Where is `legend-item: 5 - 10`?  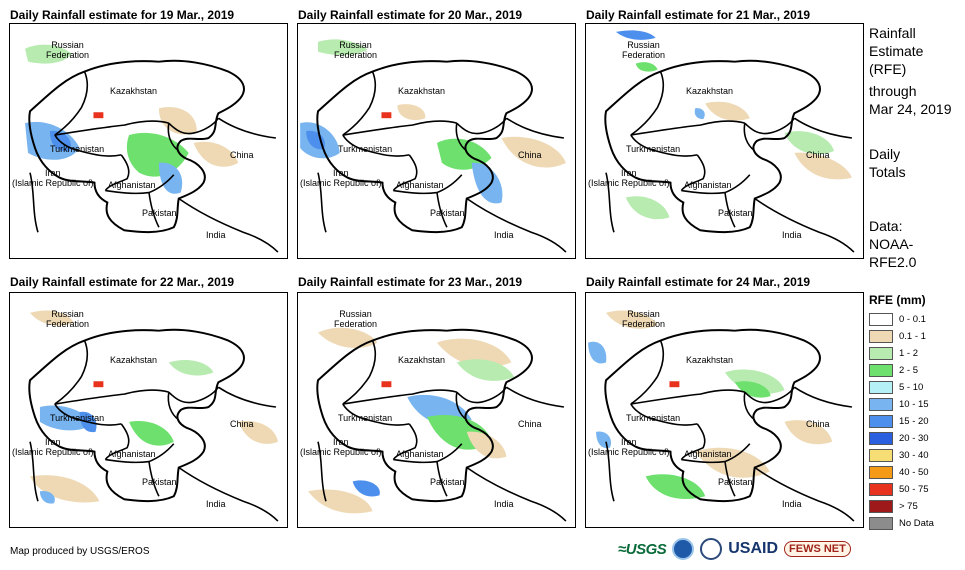 legend-item: 5 - 10 is located at coordinates (901, 387).